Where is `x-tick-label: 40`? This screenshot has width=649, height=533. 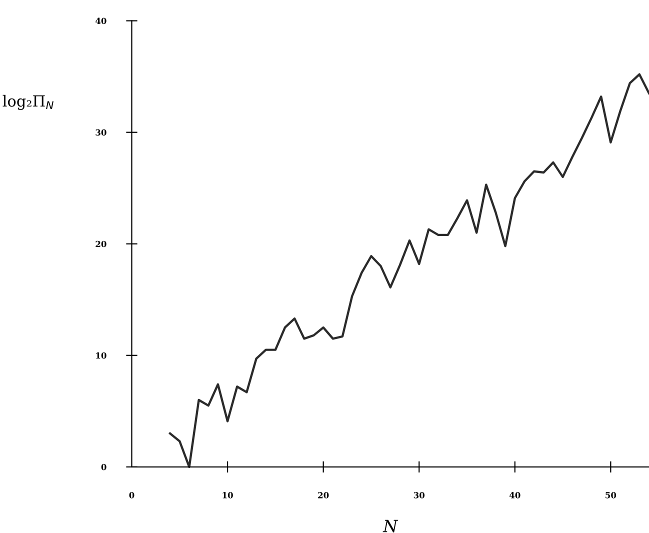 x-tick-label: 40 is located at coordinates (514, 495).